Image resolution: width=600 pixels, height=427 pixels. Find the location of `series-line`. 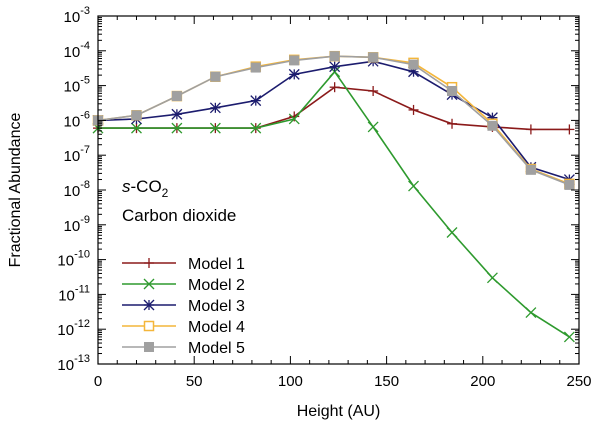

series-line is located at coordinates (334, 108).